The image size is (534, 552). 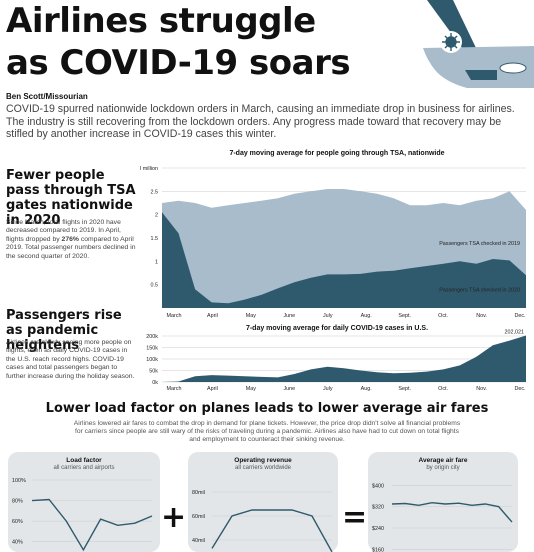 I want to click on load-factor-title: Load factor, so click(x=84, y=460).